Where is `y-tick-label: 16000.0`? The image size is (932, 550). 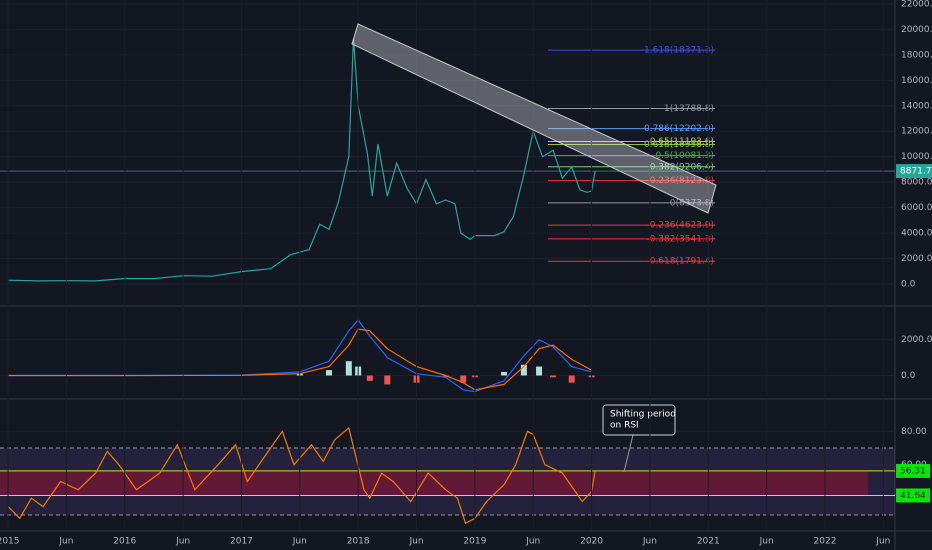
y-tick-label: 16000.0 is located at coordinates (916, 81).